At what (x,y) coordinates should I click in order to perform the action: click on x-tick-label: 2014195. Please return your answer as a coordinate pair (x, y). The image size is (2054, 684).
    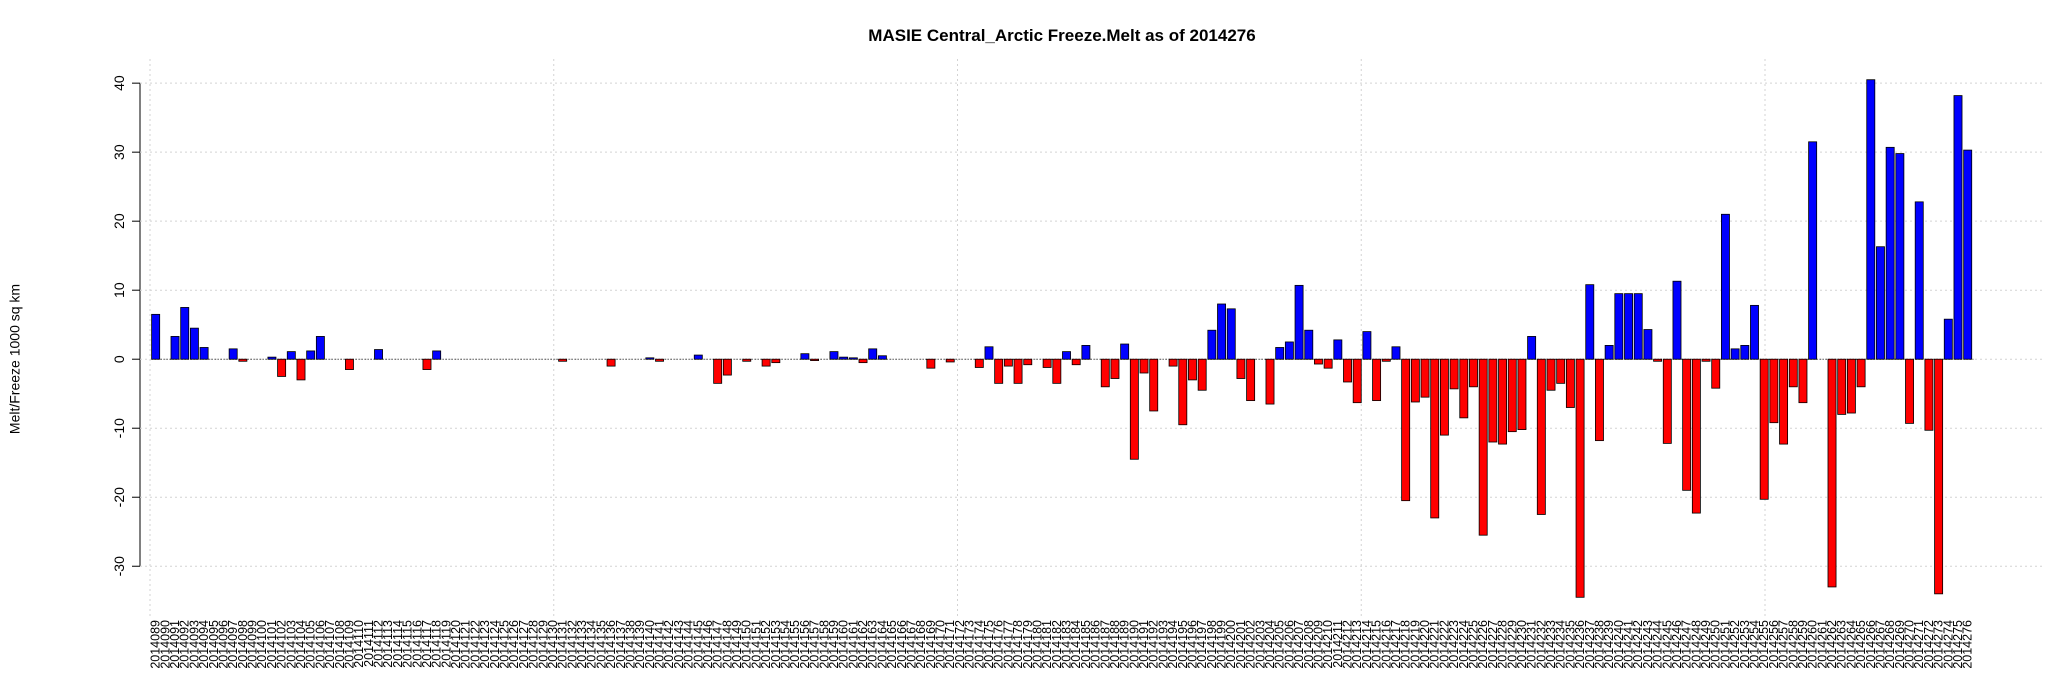
    Looking at the image, I should click on (1183, 644).